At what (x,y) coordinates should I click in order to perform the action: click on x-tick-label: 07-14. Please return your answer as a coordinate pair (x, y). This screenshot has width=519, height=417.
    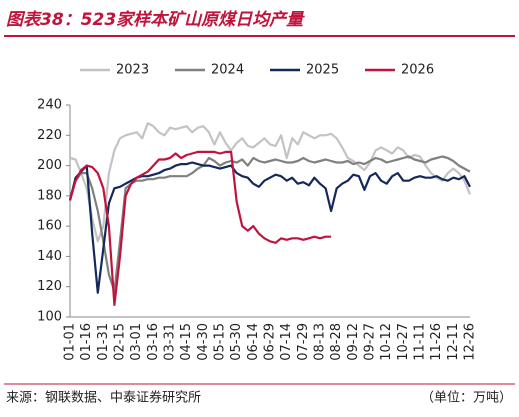
    Looking at the image, I should click on (286, 342).